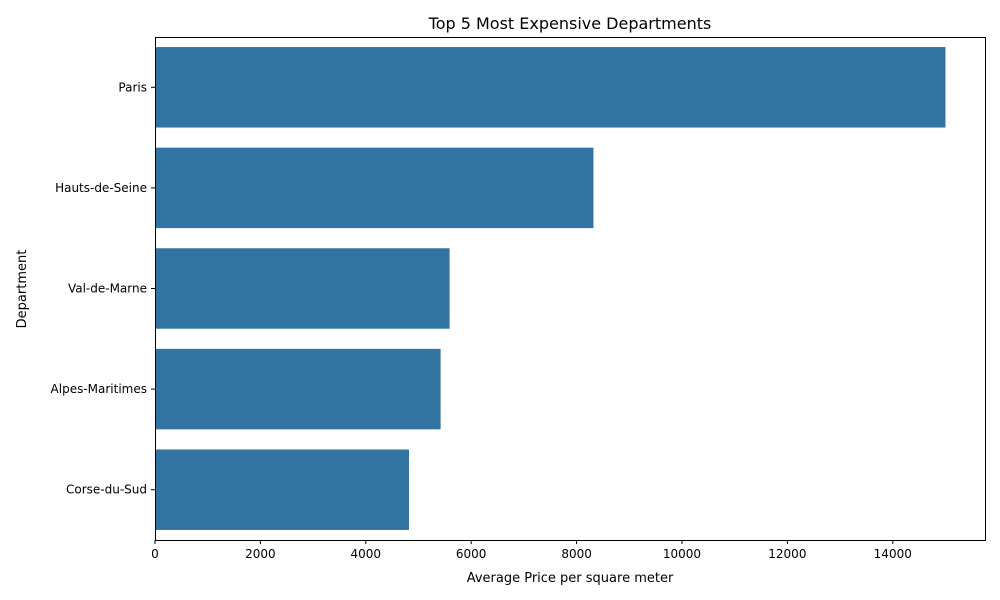 This screenshot has height=600, width=1000. Describe the element at coordinates (155, 554) in the screenshot. I see `x-tick-label: 0` at that location.